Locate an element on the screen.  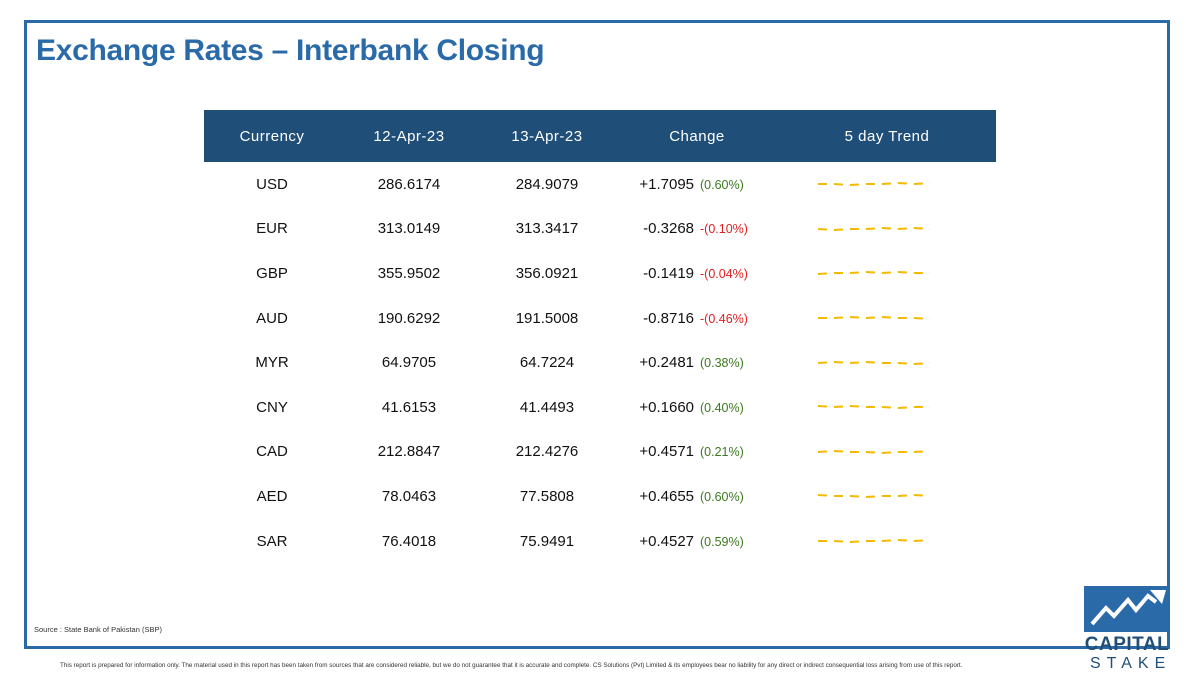
table-row: GBP 355.9502 356.0921 -0.1419 -(0.04%) is located at coordinates (600, 273).